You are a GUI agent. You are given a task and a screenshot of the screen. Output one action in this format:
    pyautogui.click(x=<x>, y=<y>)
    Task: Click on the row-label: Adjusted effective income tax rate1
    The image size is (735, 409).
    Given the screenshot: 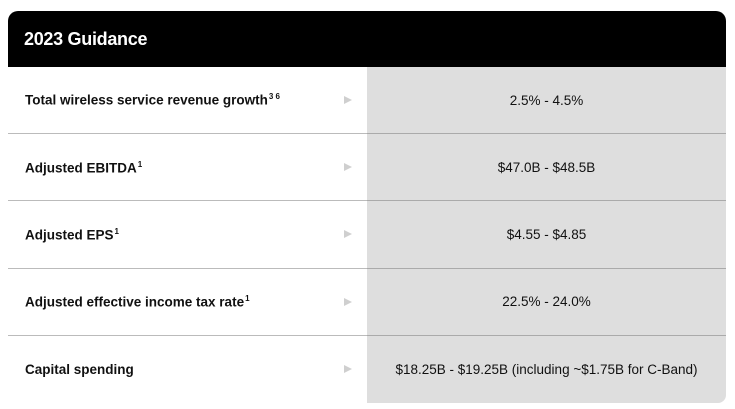 What is the action you would take?
    pyautogui.click(x=137, y=302)
    